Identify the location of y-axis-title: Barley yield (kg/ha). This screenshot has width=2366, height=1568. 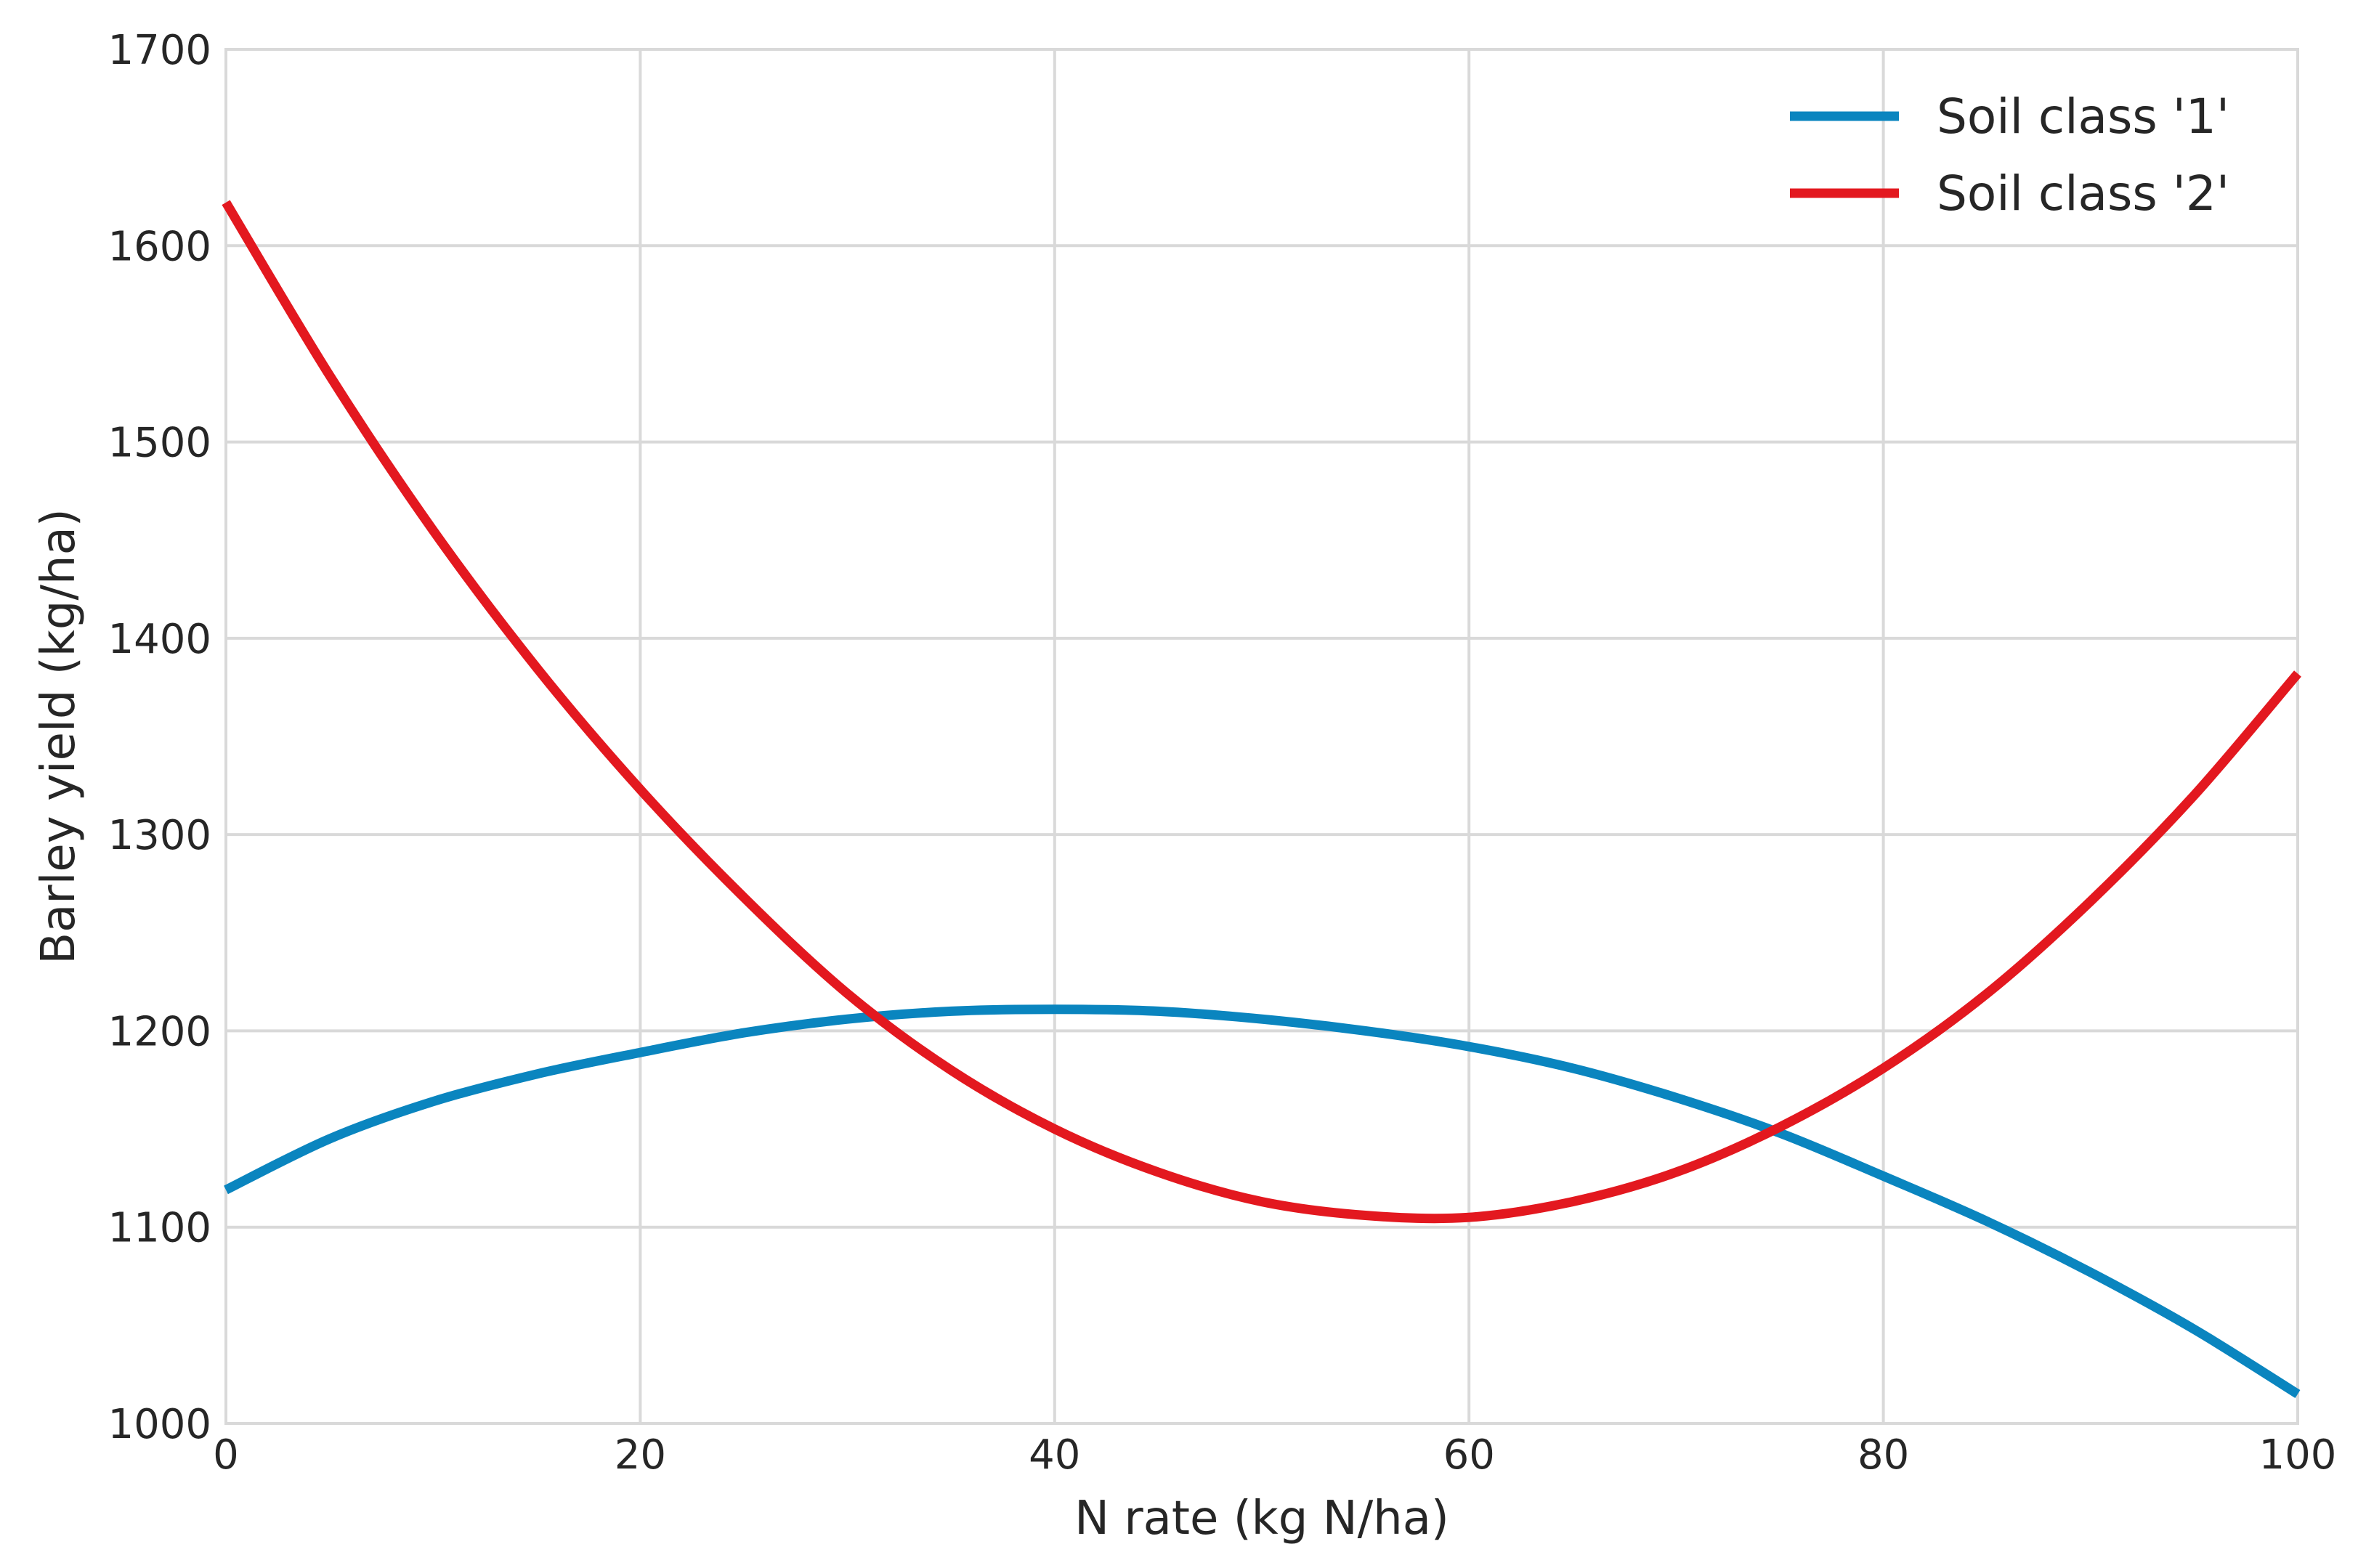
(59, 736).